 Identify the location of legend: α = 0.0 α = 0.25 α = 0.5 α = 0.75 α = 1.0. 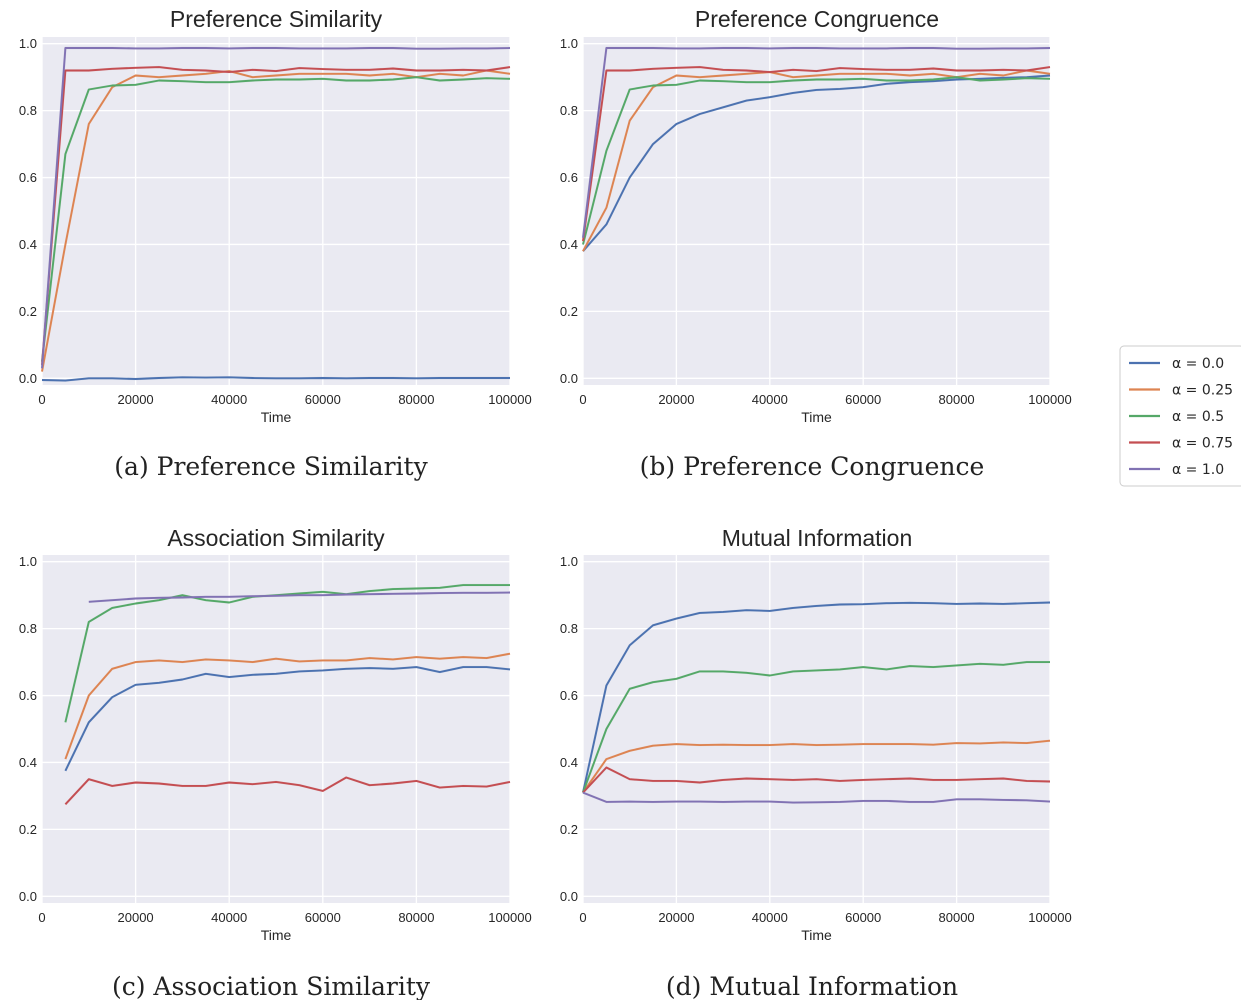
(1180, 416).